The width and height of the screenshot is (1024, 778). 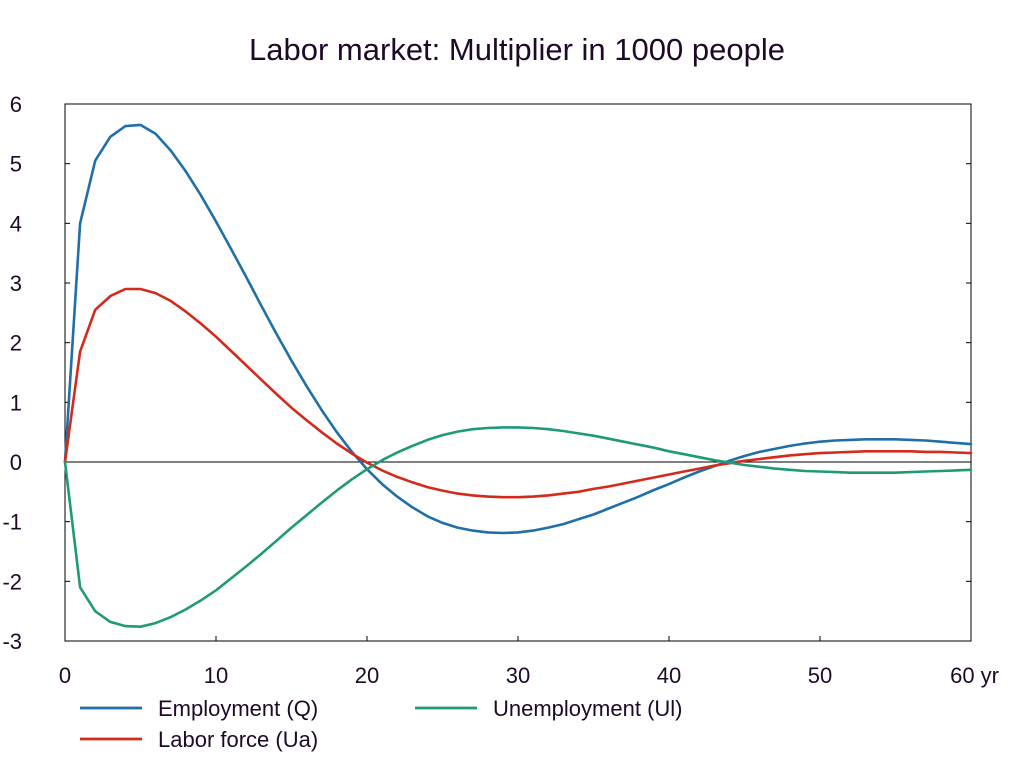 What do you see at coordinates (974, 675) in the screenshot?
I see `x-tick-label: 60 yr` at bounding box center [974, 675].